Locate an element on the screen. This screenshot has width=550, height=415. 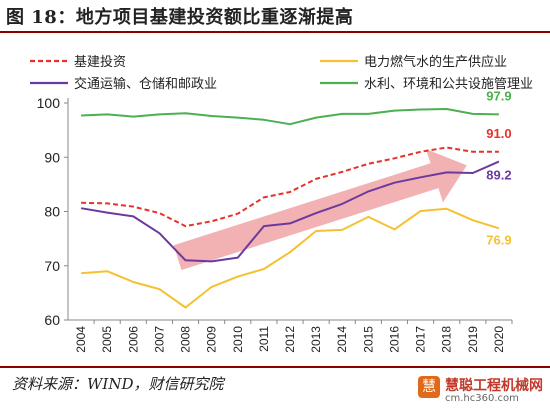
legend-label: 水利、环境和公共设施管理业 is located at coordinates (448, 83).